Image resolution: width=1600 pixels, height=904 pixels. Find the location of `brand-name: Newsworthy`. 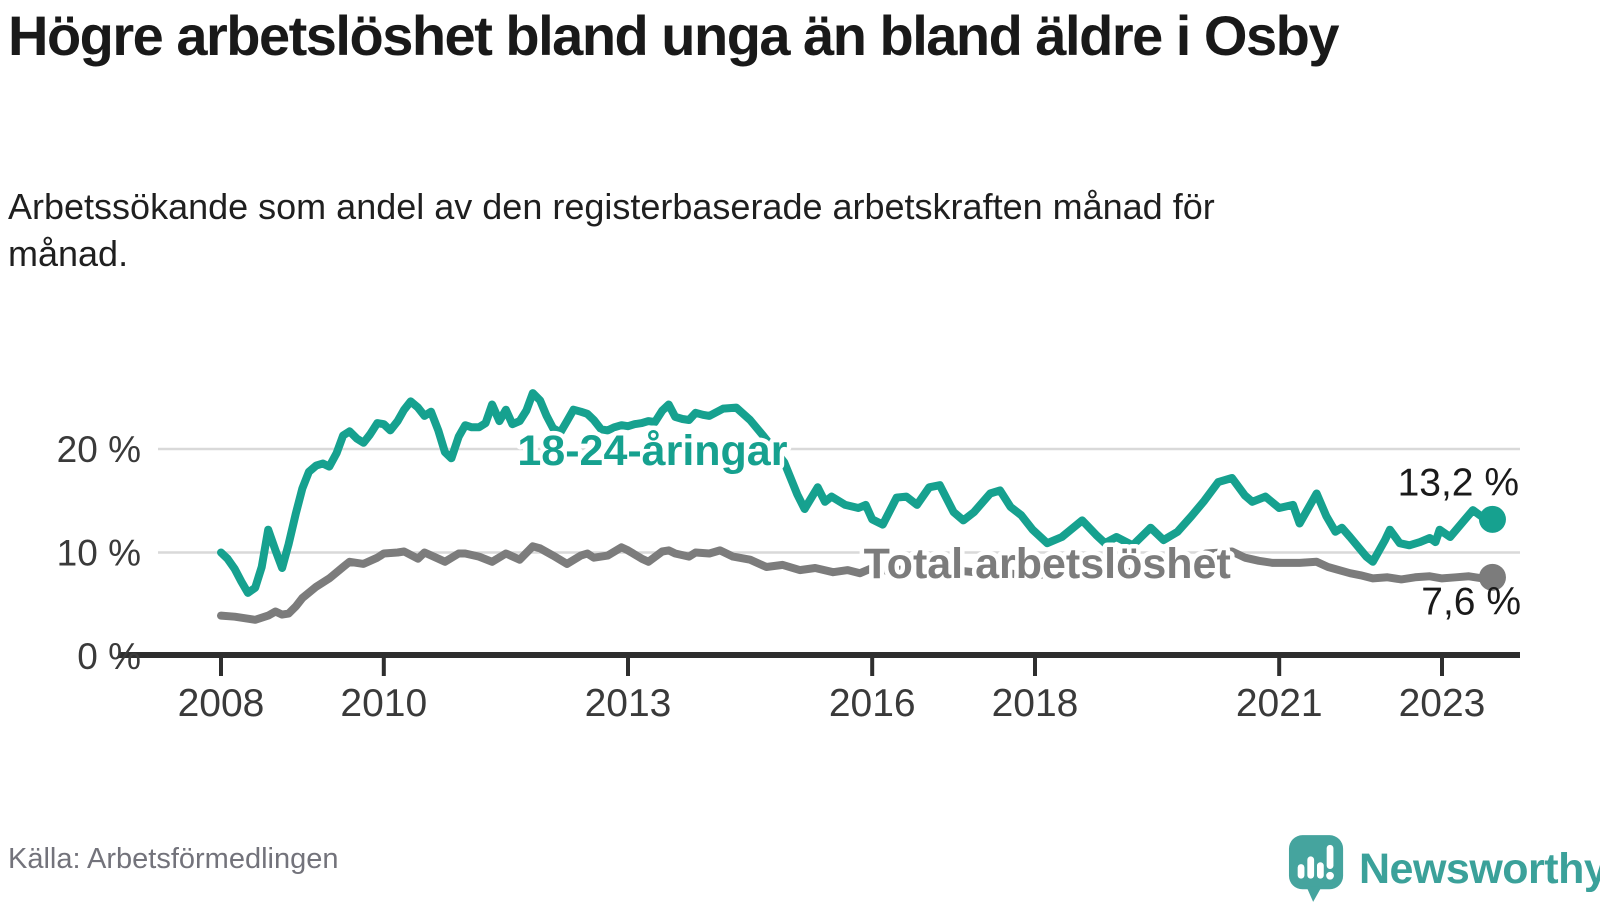

brand-name: Newsworthy is located at coordinates (1479, 868).